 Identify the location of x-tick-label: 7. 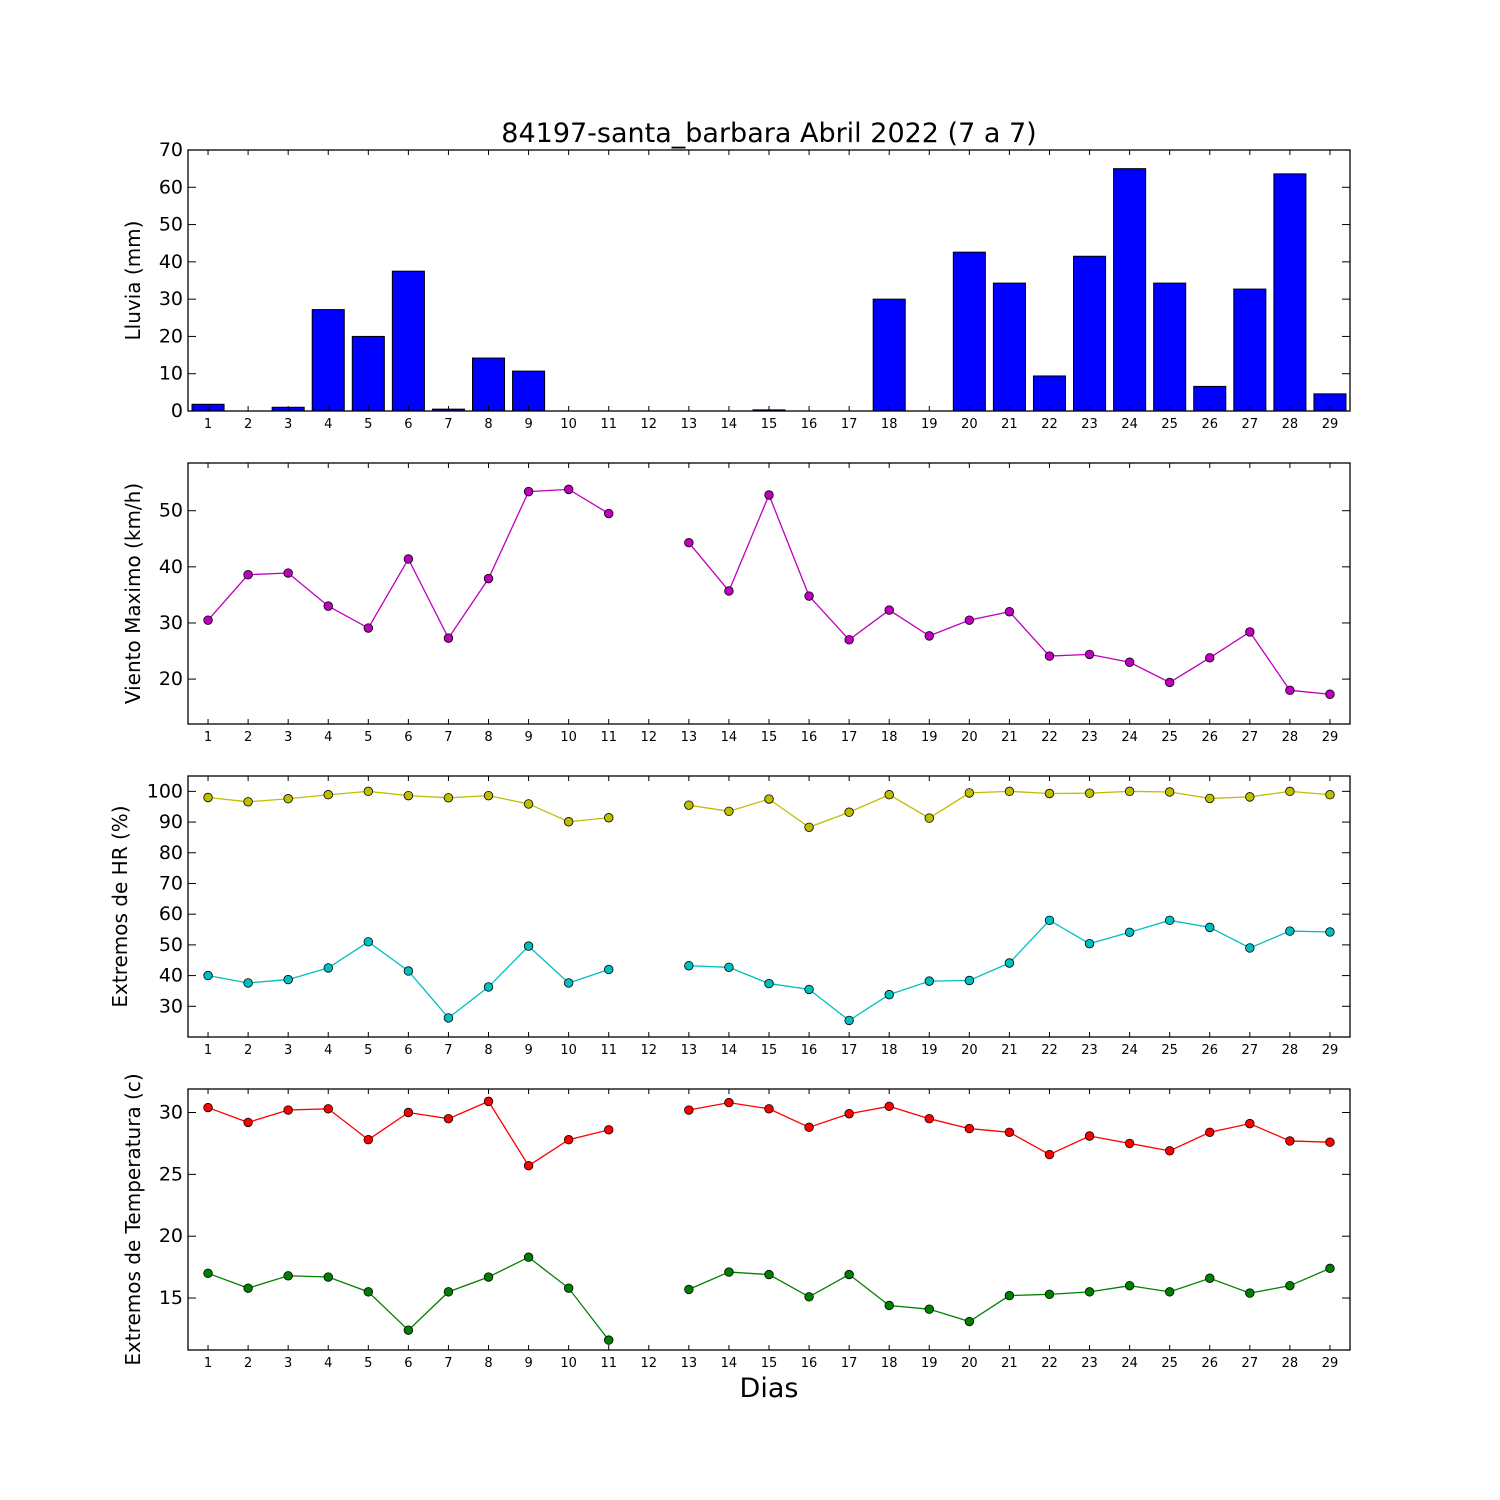
(448, 1050).